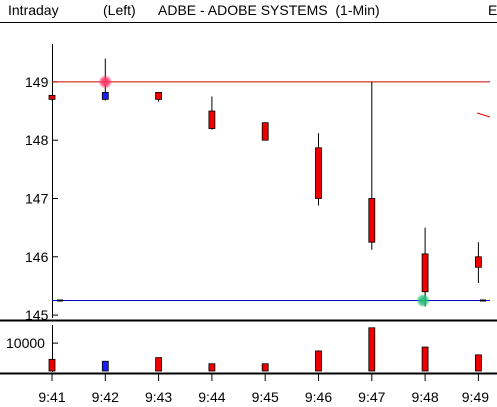  What do you see at coordinates (318, 397) in the screenshot?
I see `time-tick-label: 9:46` at bounding box center [318, 397].